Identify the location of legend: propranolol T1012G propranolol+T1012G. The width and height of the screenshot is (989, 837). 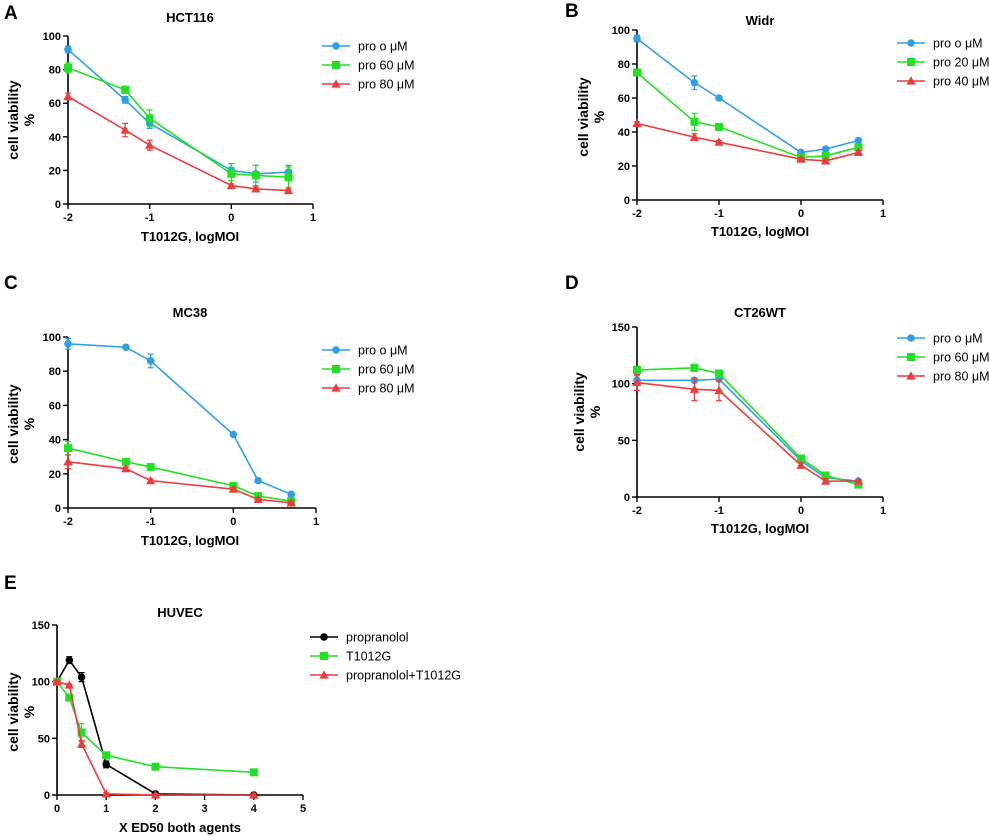
(385, 657).